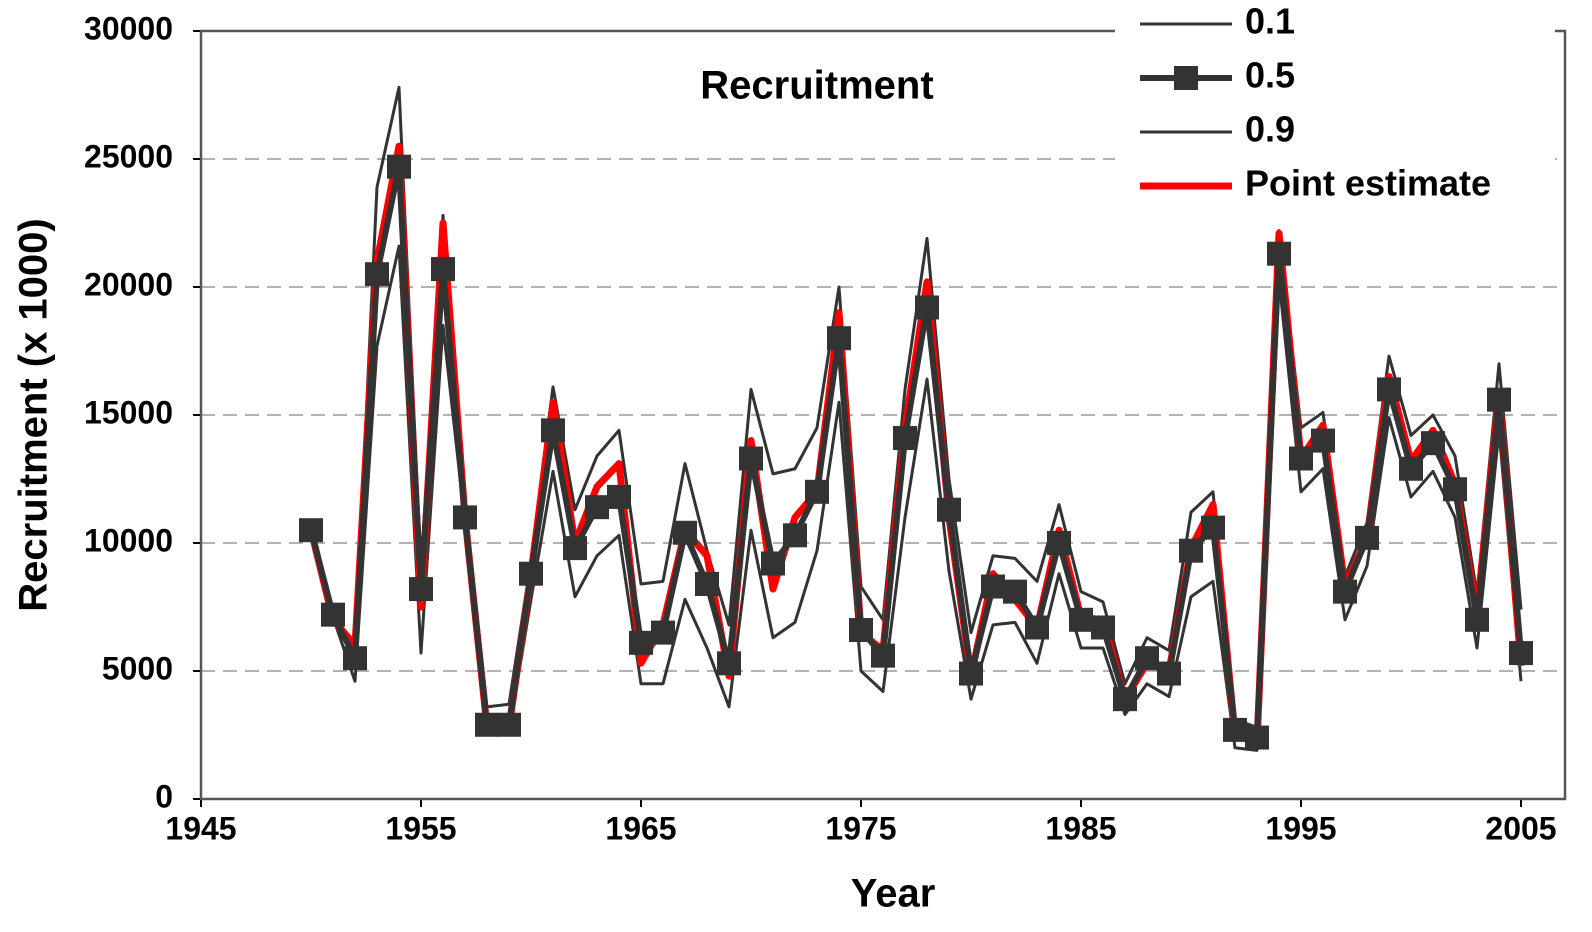 This screenshot has width=1592, height=932. Describe the element at coordinates (128, 412) in the screenshot. I see `y-tick-label: 15000` at that location.